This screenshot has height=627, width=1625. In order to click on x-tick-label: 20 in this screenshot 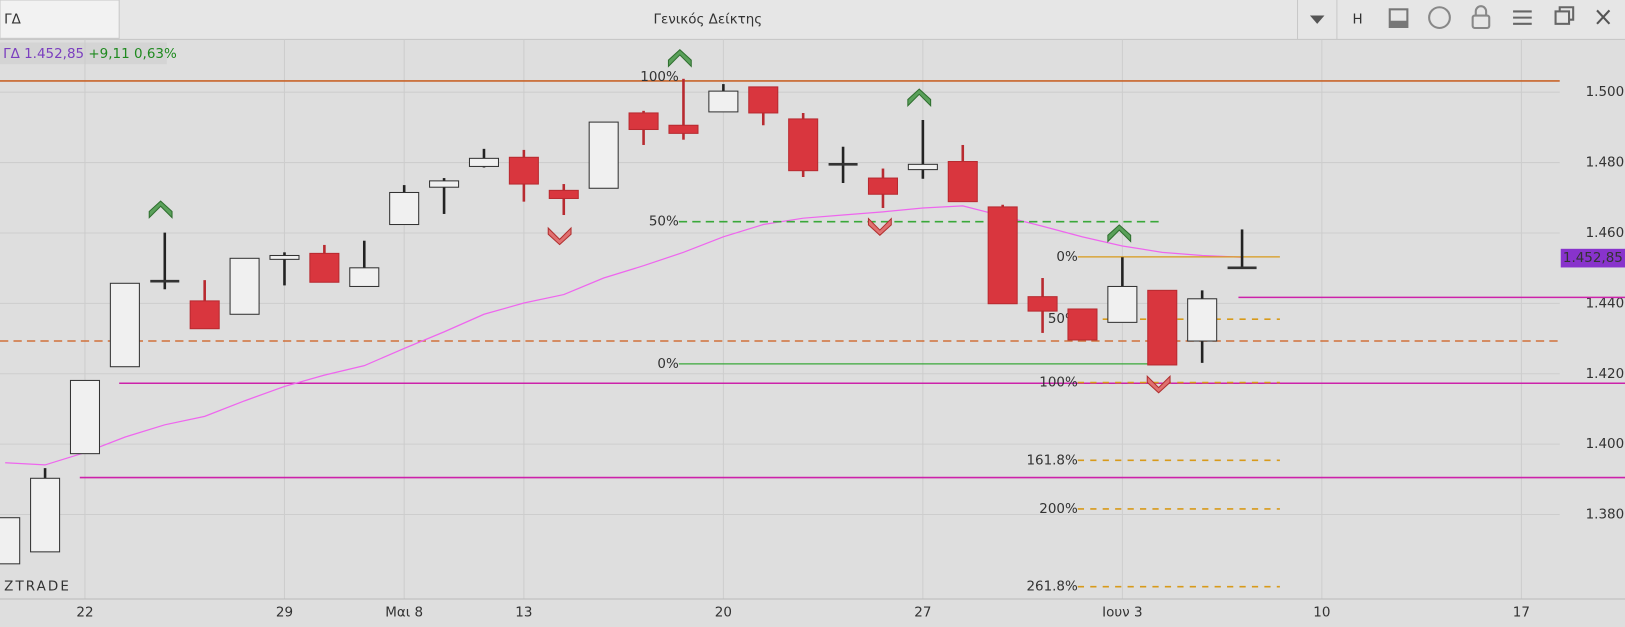, I will do `click(723, 612)`.